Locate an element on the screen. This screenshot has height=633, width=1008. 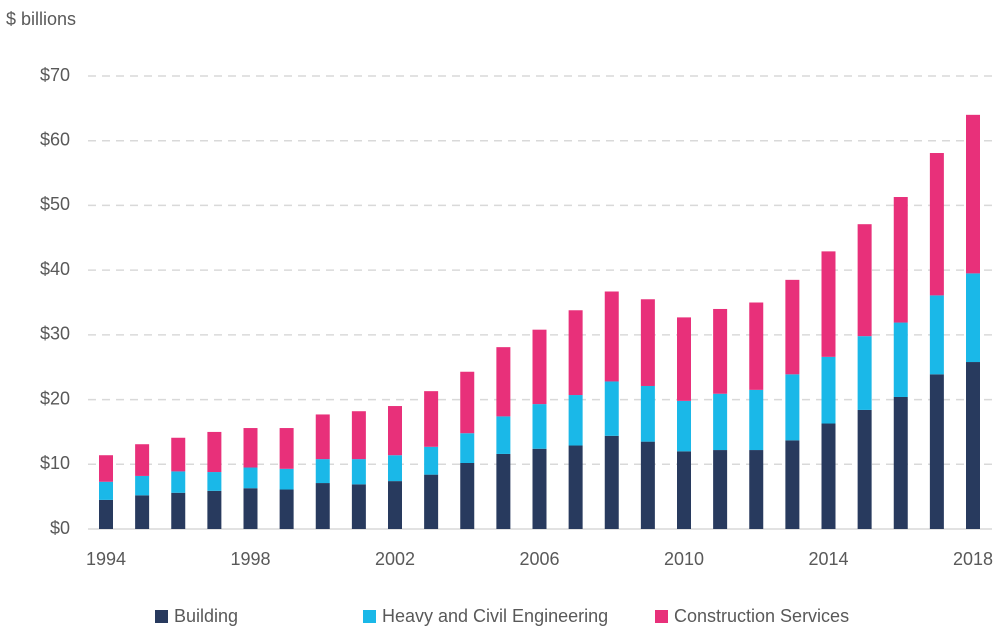
legend-label: Heavy and Civil Engineering is located at coordinates (495, 616).